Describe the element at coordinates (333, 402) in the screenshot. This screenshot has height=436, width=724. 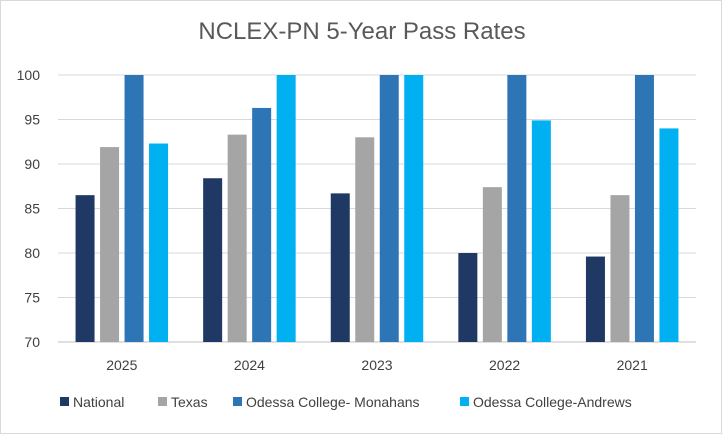
I see `legend-label: Odessa College- Monahans` at that location.